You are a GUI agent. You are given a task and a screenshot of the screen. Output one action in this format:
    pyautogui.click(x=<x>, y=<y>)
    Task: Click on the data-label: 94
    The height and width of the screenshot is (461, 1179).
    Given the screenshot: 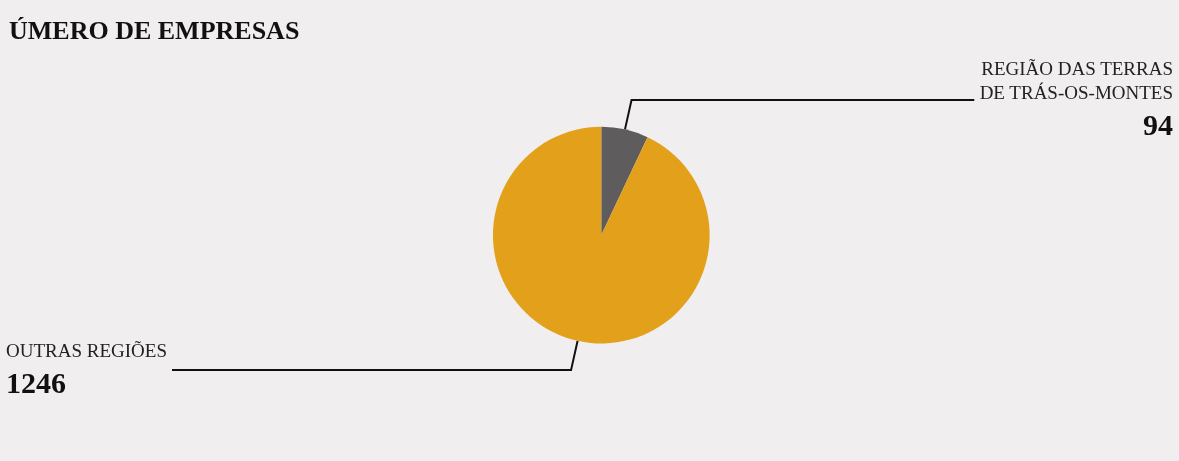 What is the action you would take?
    pyautogui.click(x=1158, y=124)
    